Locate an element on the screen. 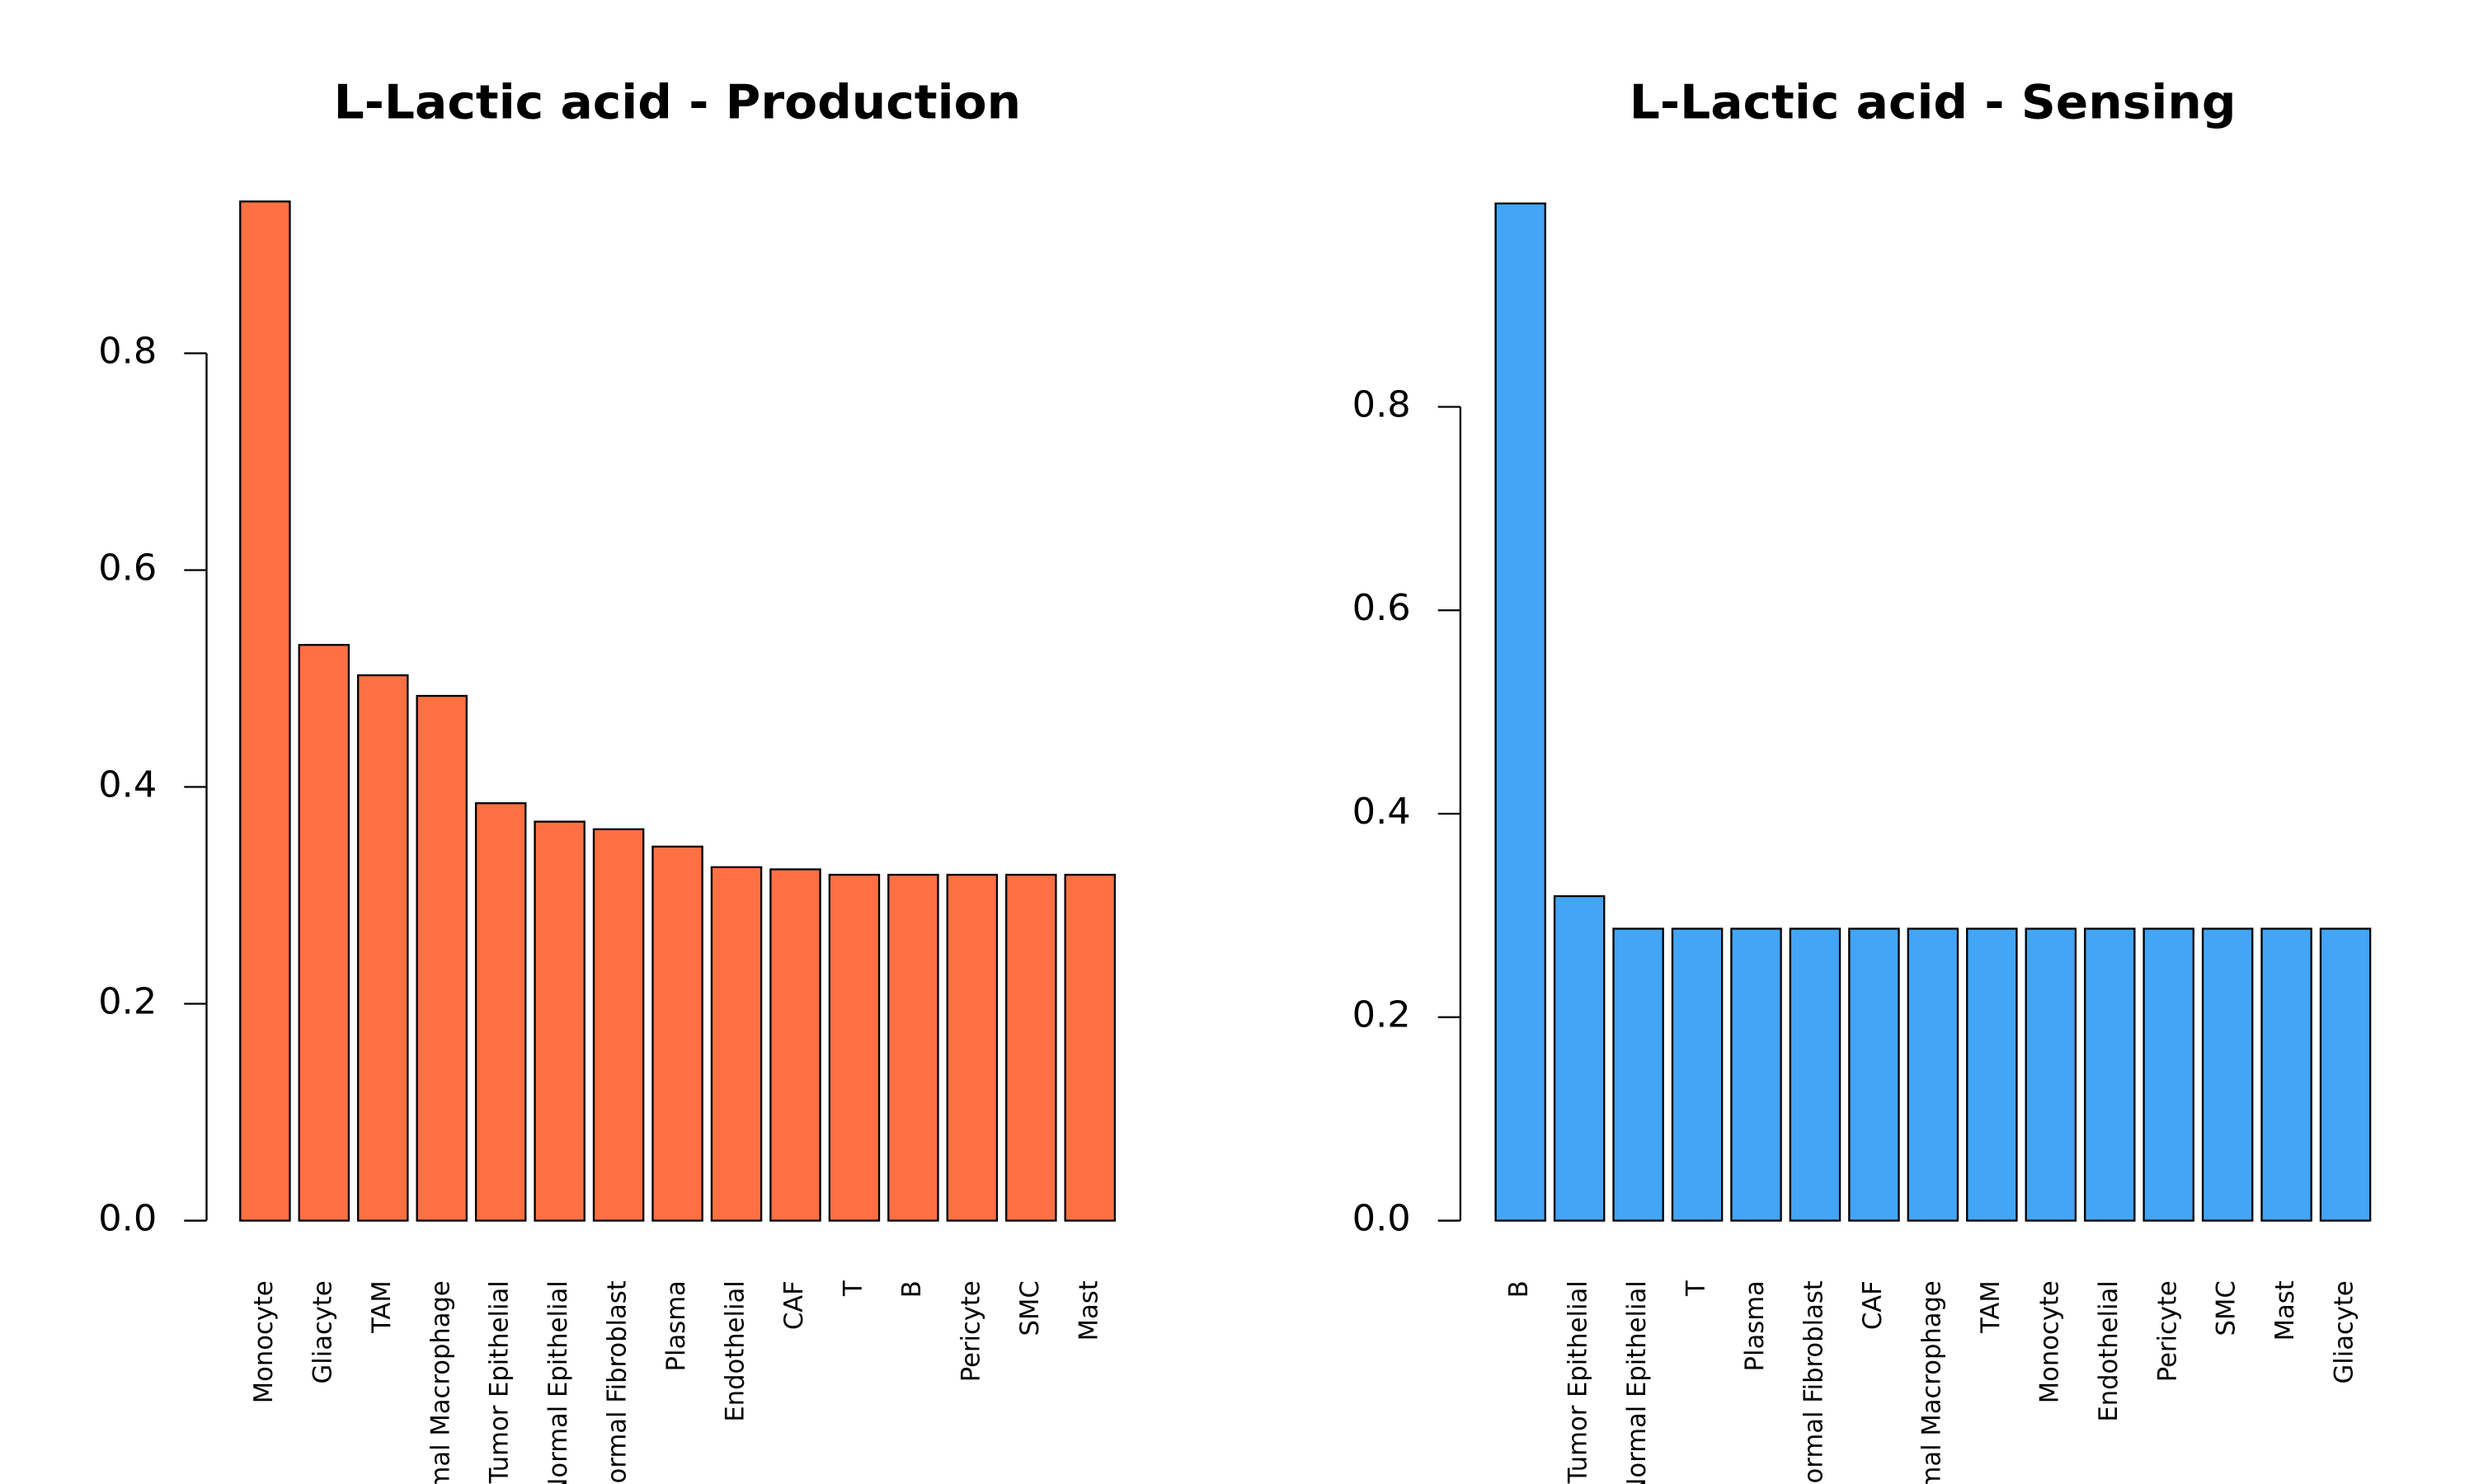 The width and height of the screenshot is (2474, 1484). chart-title: L-Lactic acid - Sensing is located at coordinates (1933, 101).